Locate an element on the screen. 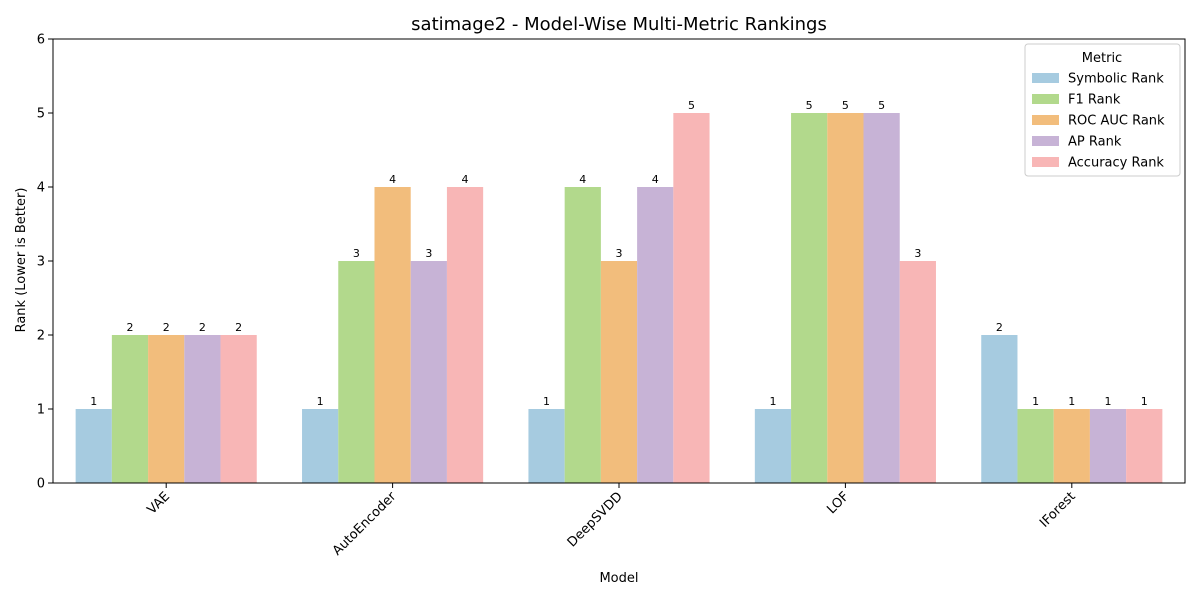  y-tick-label: 6 is located at coordinates (41, 40).